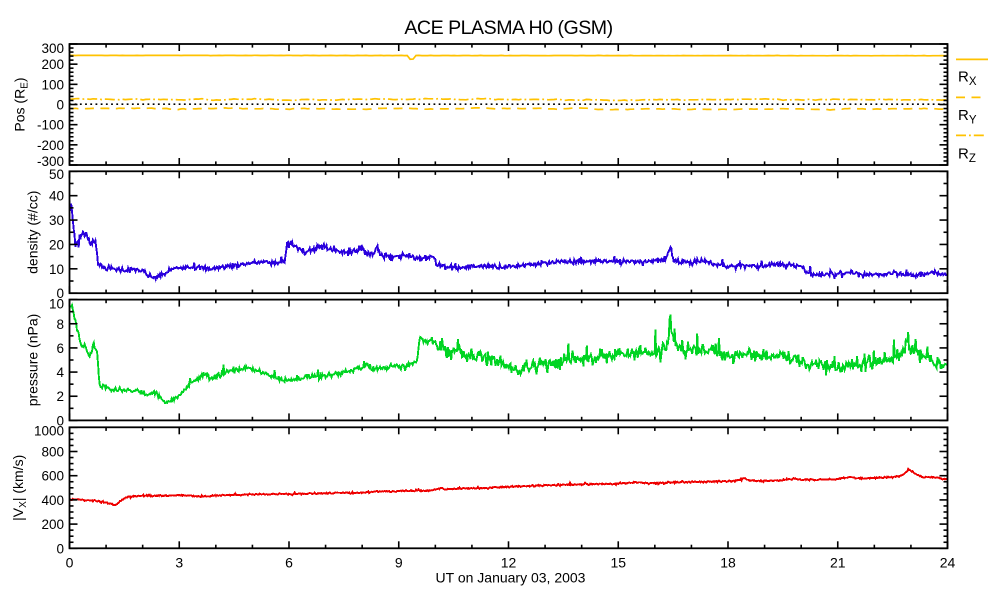 The width and height of the screenshot is (993, 600). What do you see at coordinates (52, 476) in the screenshot?
I see `svg-text: 600` at bounding box center [52, 476].